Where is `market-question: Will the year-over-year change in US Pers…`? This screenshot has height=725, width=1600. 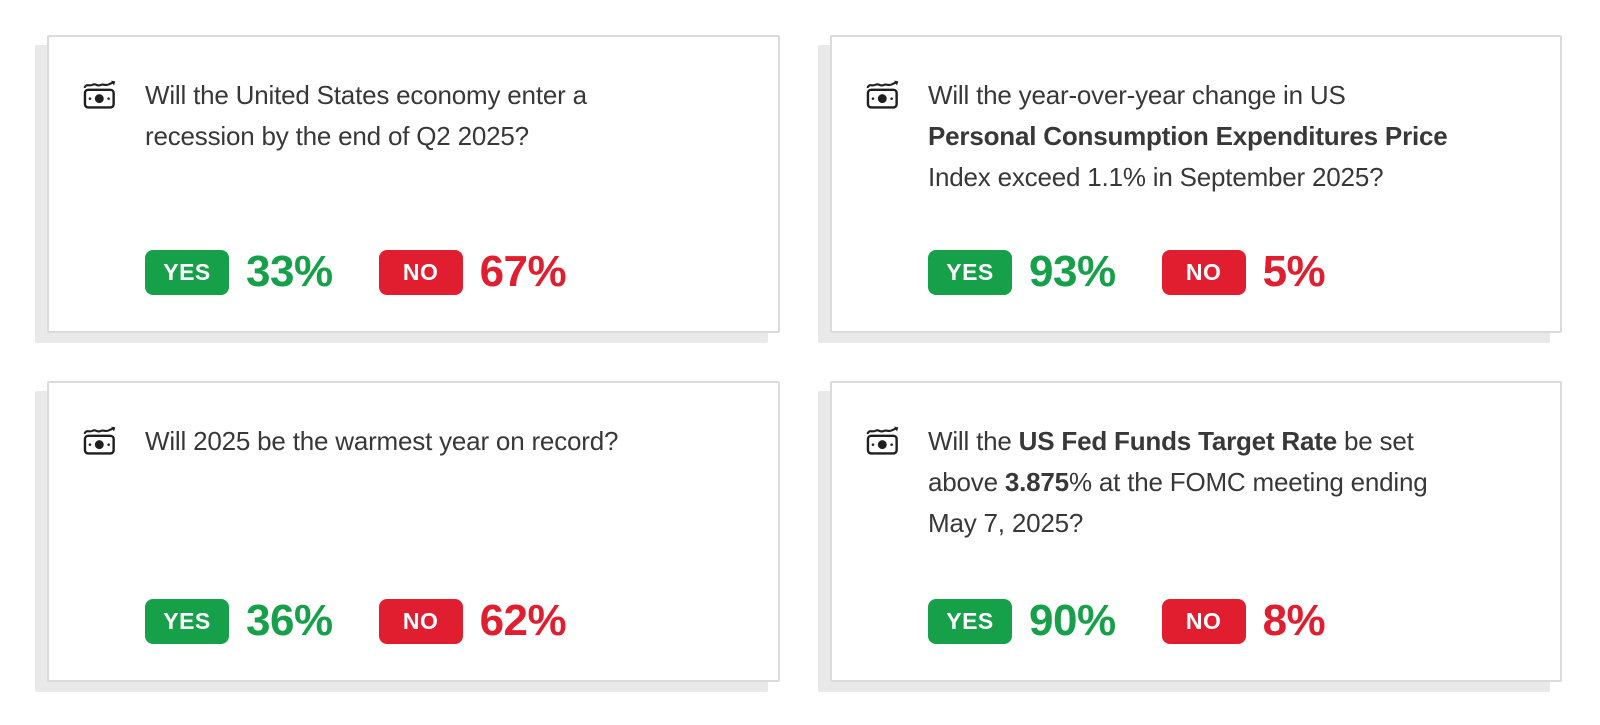
market-question: Will the year-over-year change in US Pers… is located at coordinates (1188, 136).